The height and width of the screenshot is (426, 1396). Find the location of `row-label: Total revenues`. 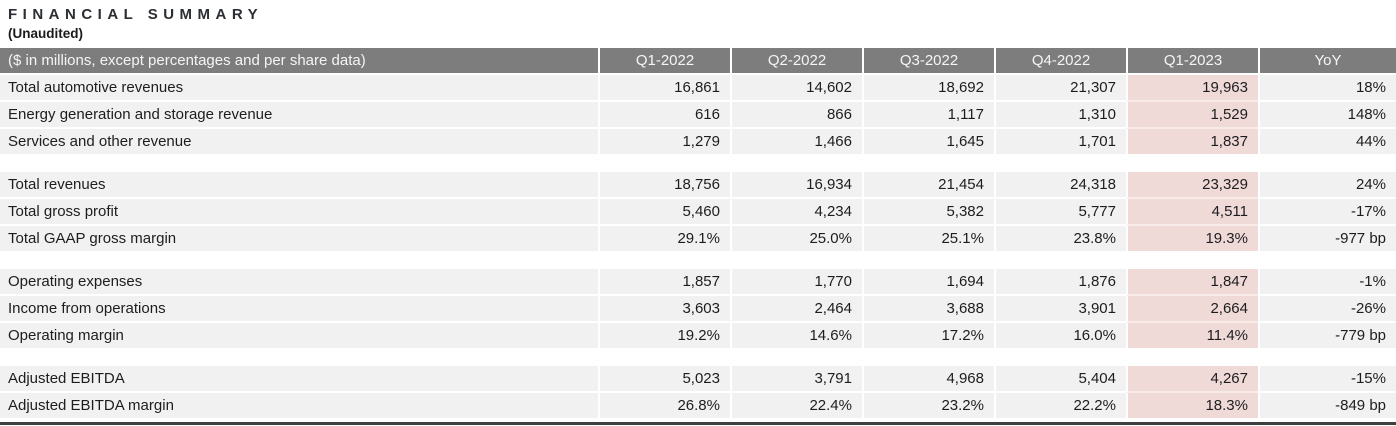

row-label: Total revenues is located at coordinates (299, 184).